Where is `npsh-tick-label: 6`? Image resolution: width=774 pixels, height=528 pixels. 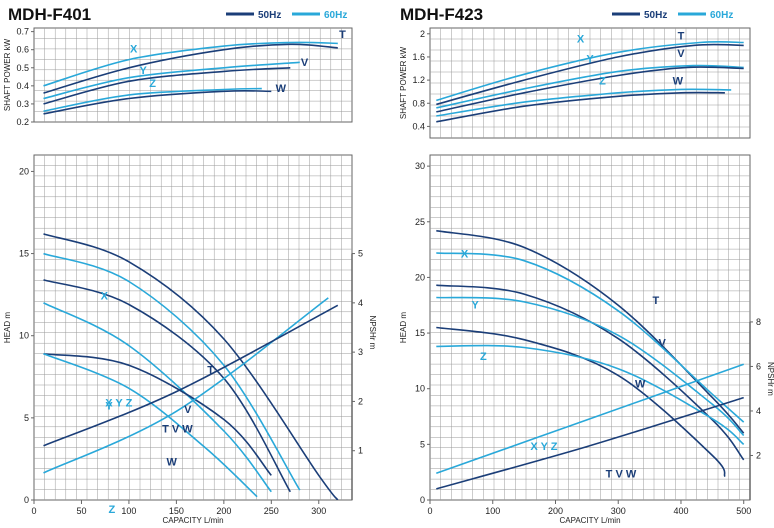 npsh-tick-label: 6 is located at coordinates (758, 366).